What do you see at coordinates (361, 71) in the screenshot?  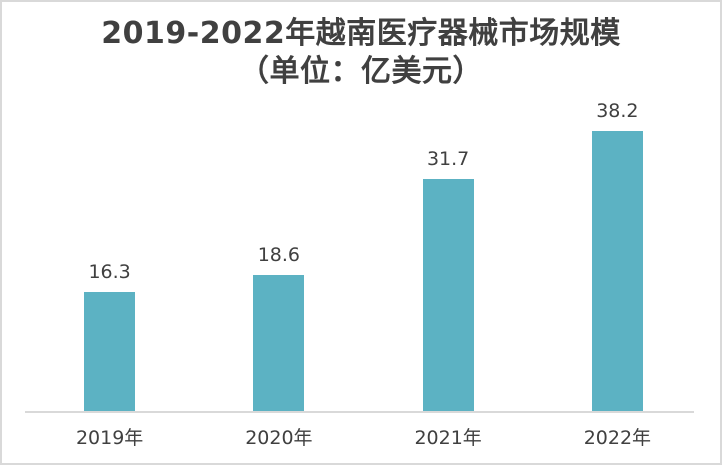 I see `chart-title-line2: （单位：亿美元）` at bounding box center [361, 71].